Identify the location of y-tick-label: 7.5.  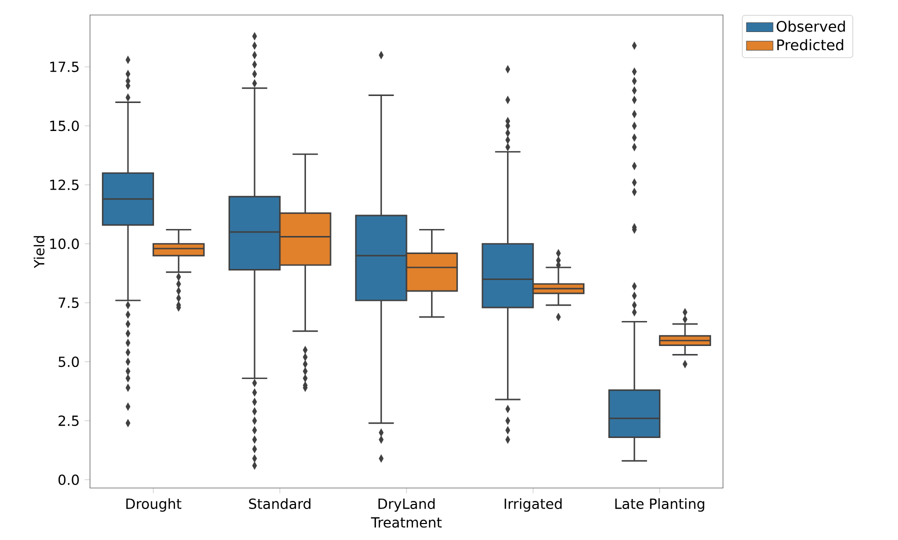
(68, 303).